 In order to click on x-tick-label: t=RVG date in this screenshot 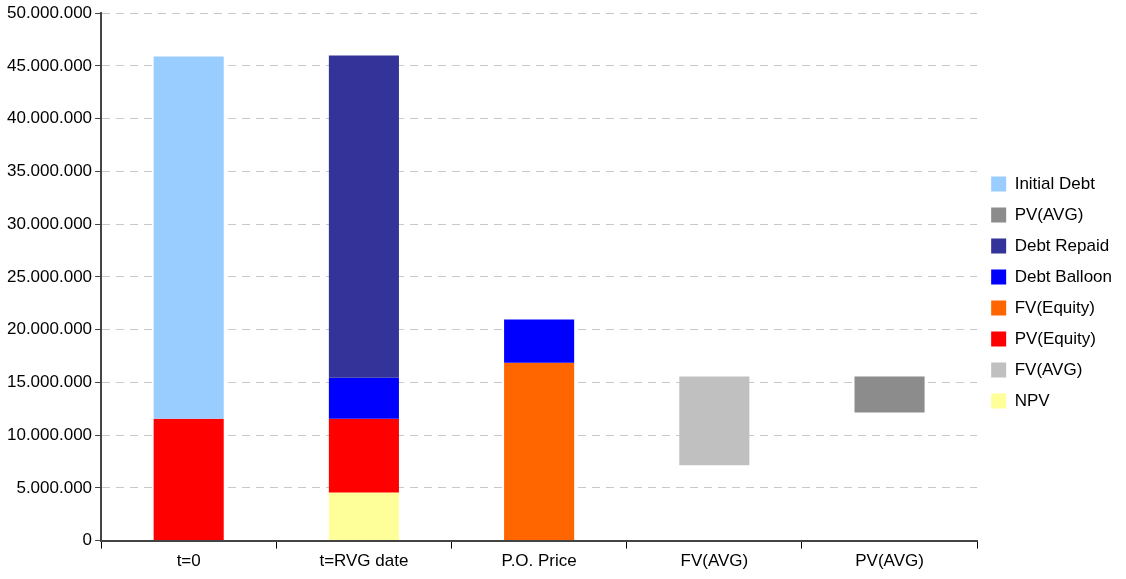, I will do `click(364, 561)`.